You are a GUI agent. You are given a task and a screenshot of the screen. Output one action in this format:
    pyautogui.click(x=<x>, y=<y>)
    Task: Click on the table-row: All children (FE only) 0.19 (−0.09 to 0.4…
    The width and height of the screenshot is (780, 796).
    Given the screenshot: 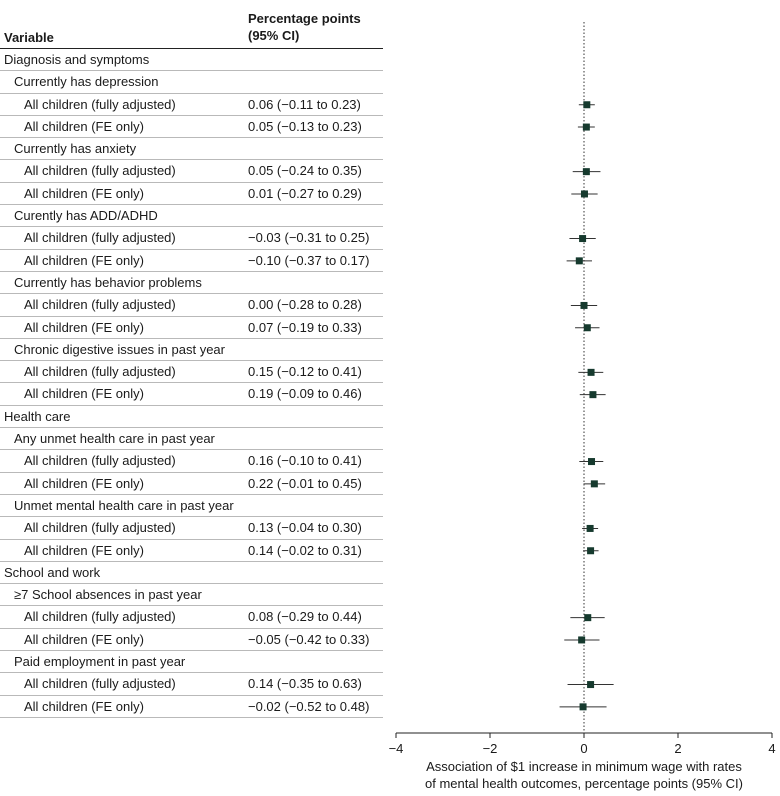 What is the action you would take?
    pyautogui.click(x=191, y=394)
    